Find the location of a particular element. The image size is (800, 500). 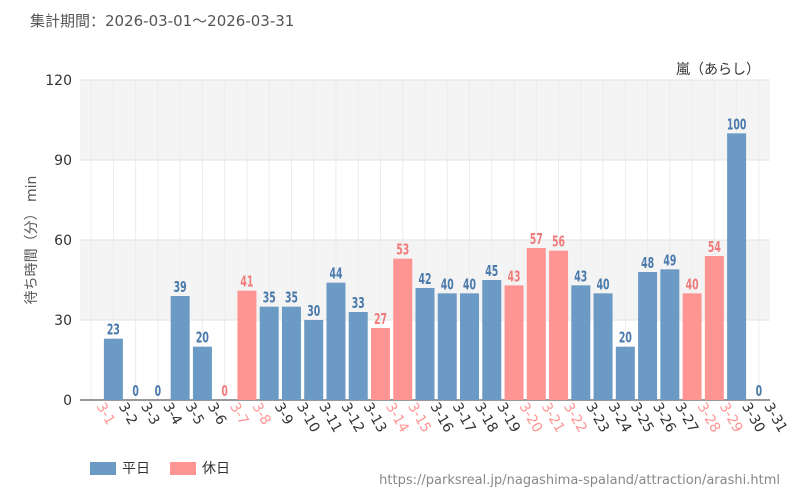

data-label-3-27: 49 is located at coordinates (669, 260).